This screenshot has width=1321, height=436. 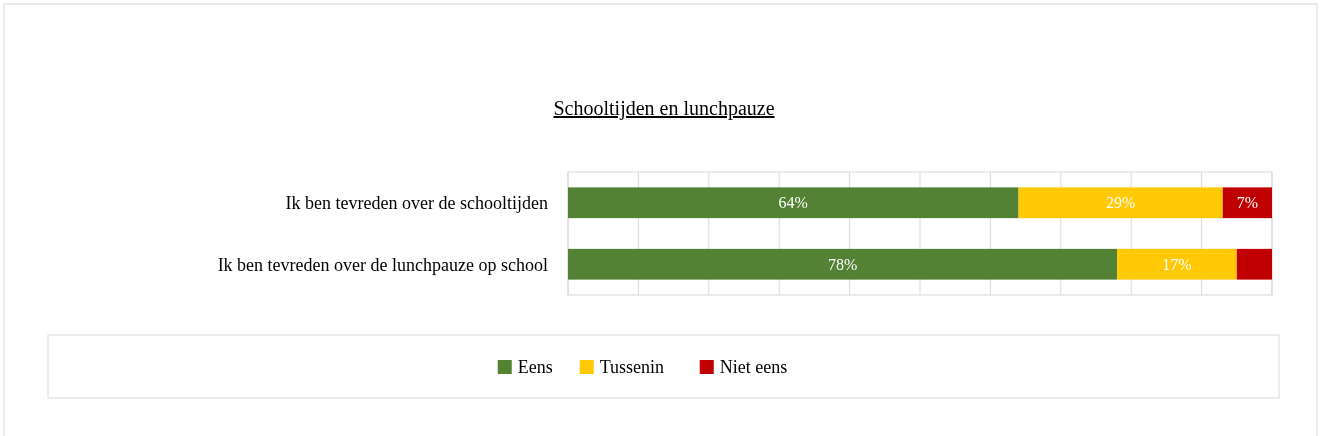 I want to click on data-label: 64%, so click(x=793, y=203).